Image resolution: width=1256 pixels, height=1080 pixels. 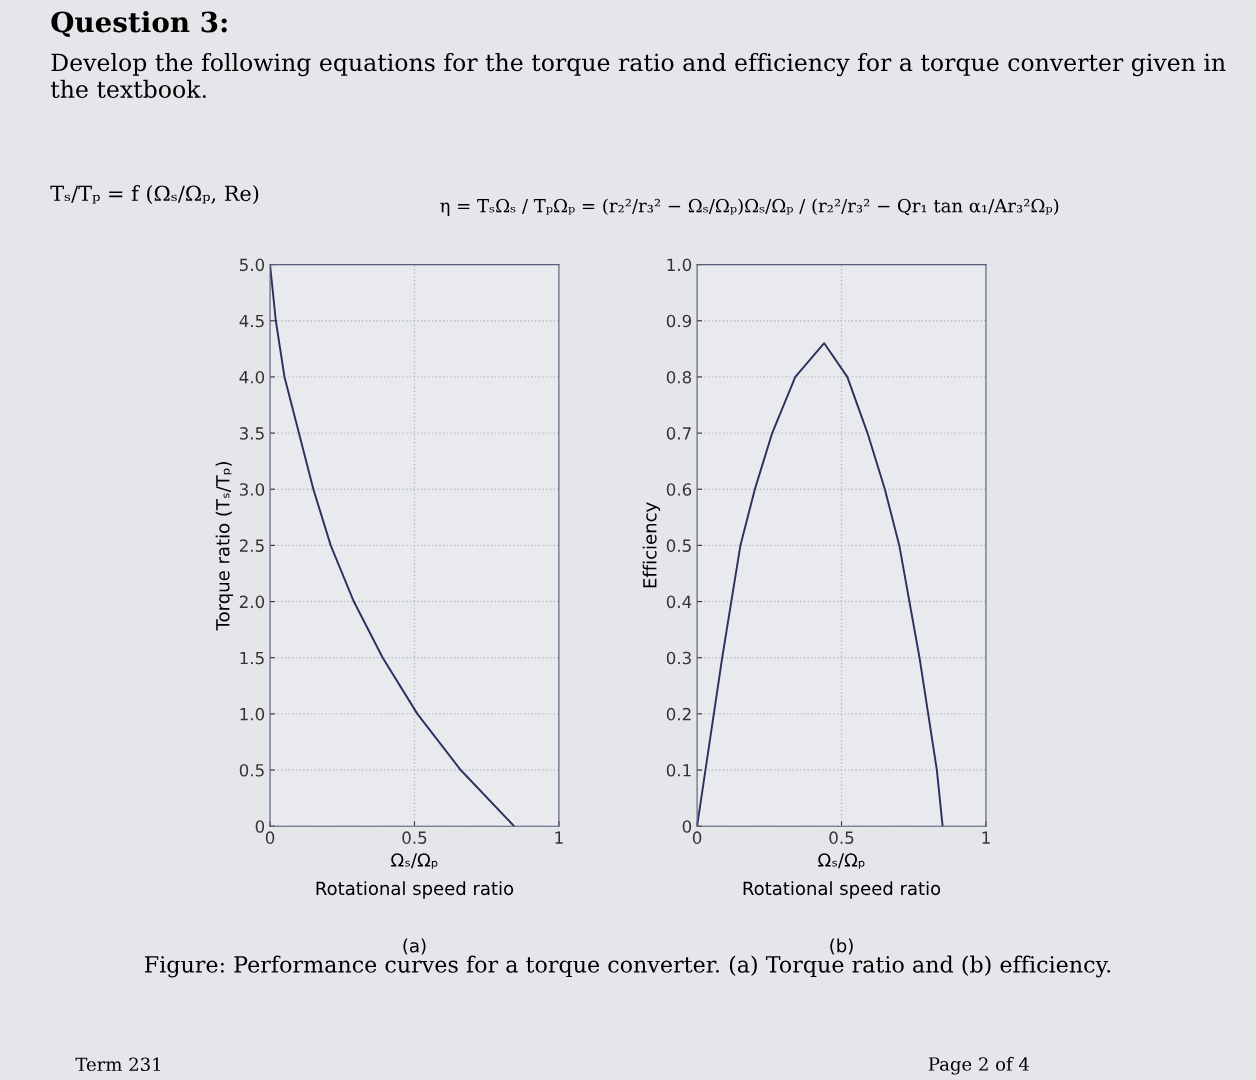 What do you see at coordinates (678, 433) in the screenshot?
I see `y-tick-label: 0.7` at bounding box center [678, 433].